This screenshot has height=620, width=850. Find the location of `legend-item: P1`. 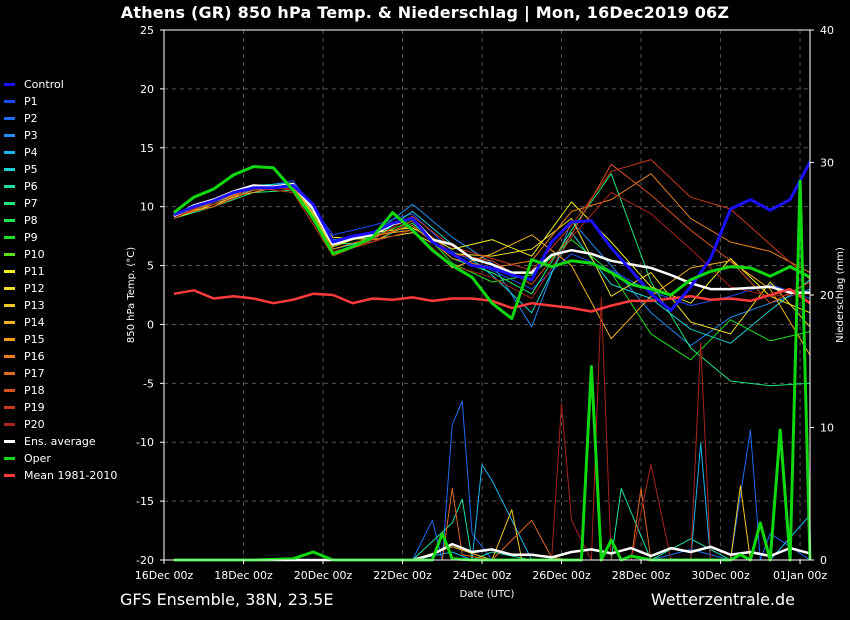

legend-item: P1 is located at coordinates (60, 101).